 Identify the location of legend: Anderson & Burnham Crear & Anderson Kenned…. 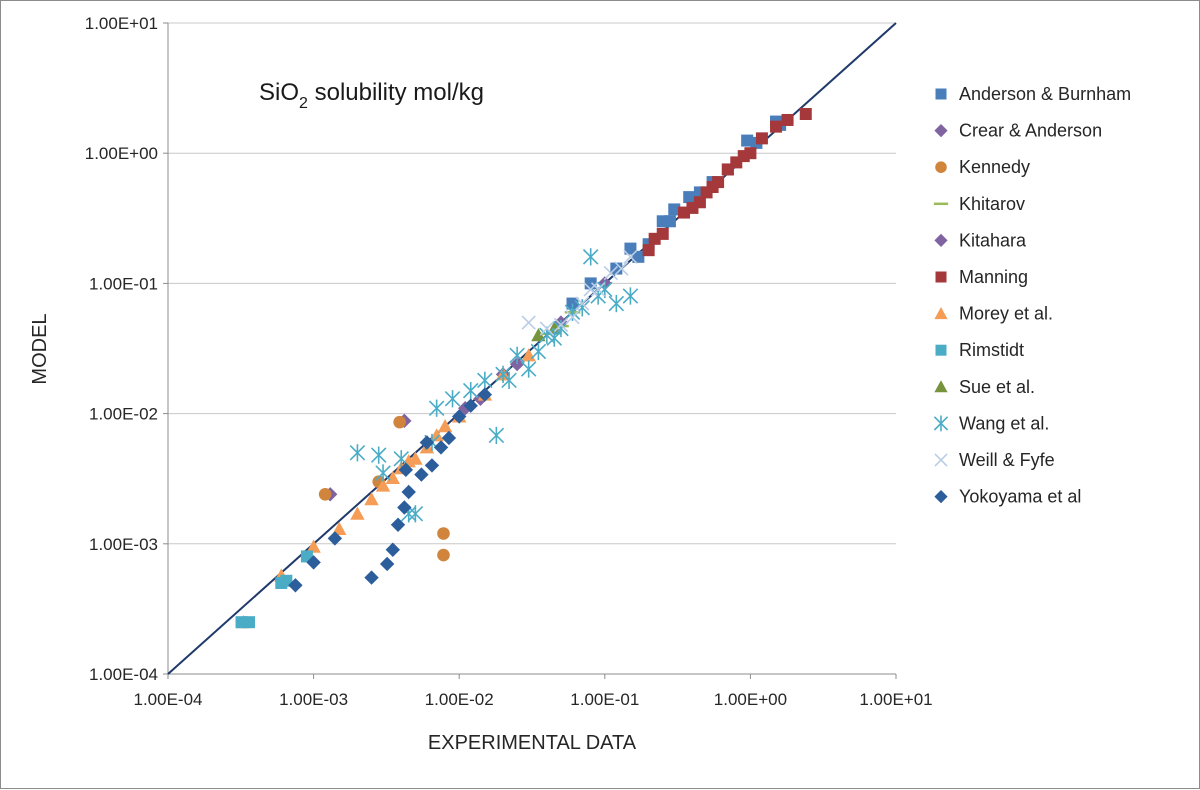
(1032, 295).